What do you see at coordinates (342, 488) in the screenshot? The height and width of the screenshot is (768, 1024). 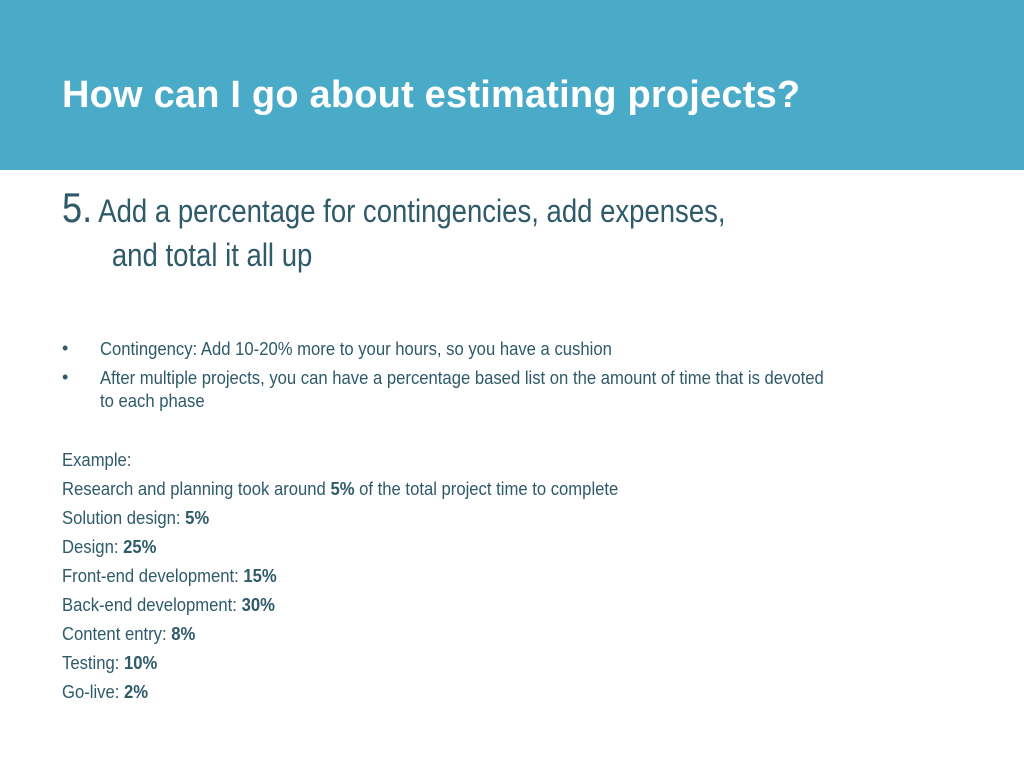 I see `example-research-value: 5%` at bounding box center [342, 488].